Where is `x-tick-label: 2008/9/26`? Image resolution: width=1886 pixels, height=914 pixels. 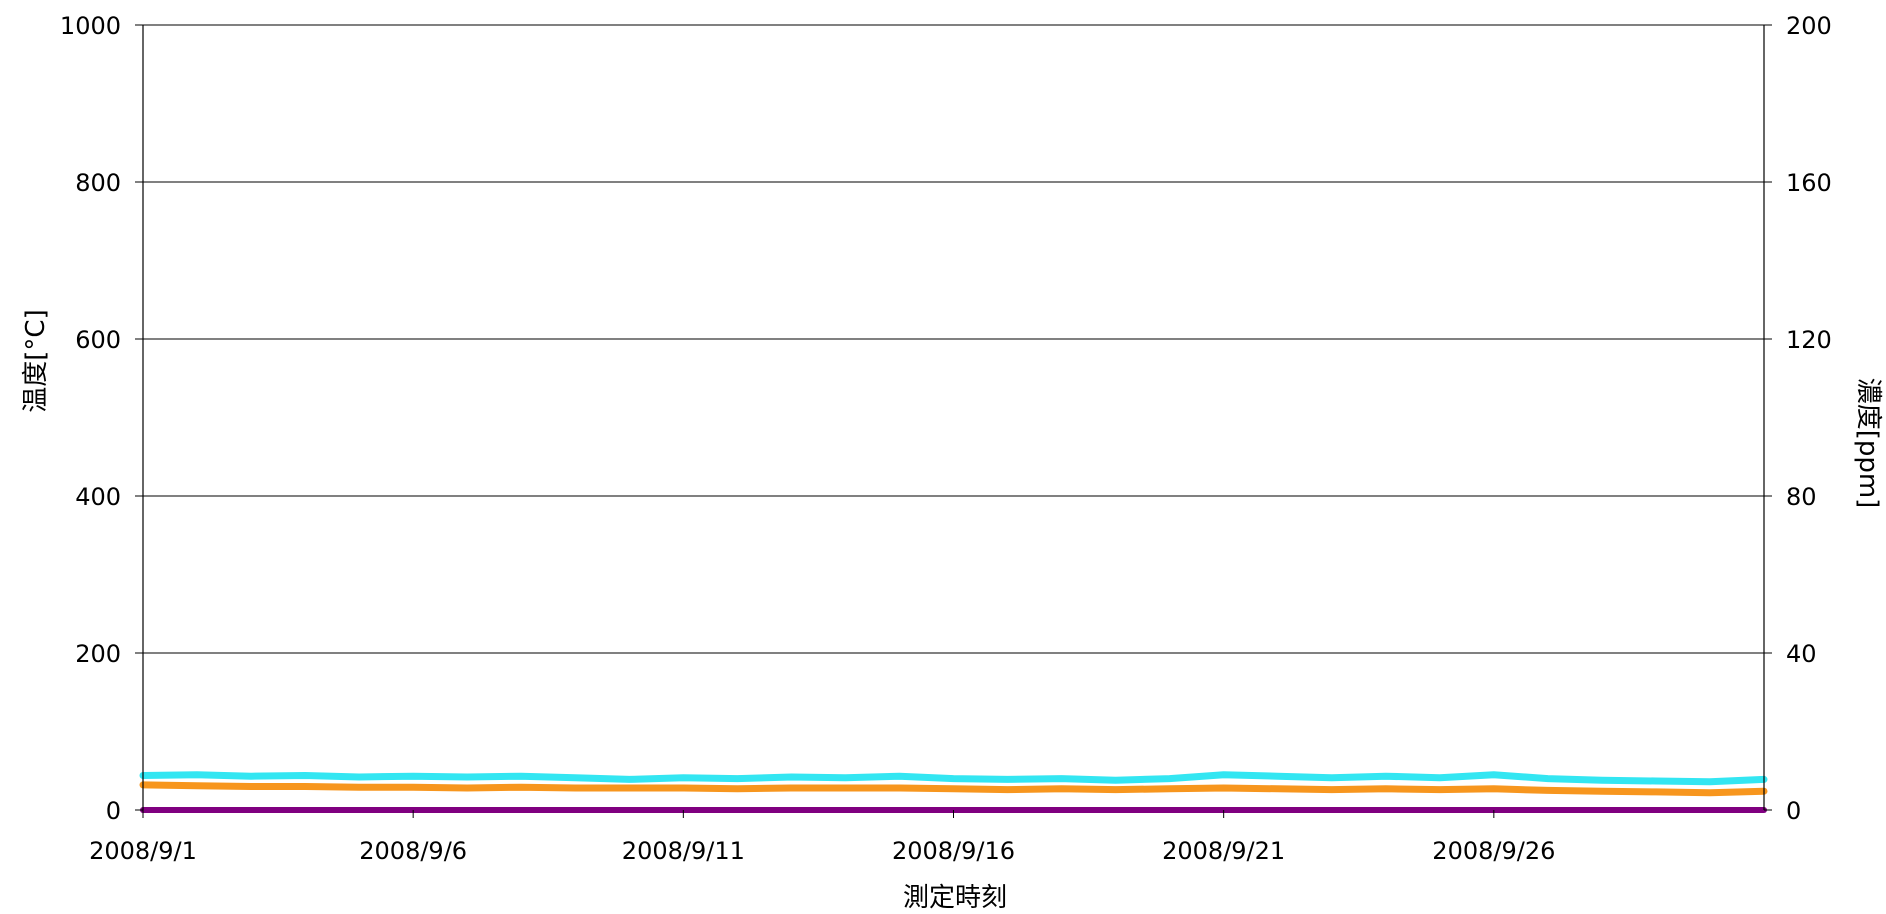
x-tick-label: 2008/9/26 is located at coordinates (1493, 851).